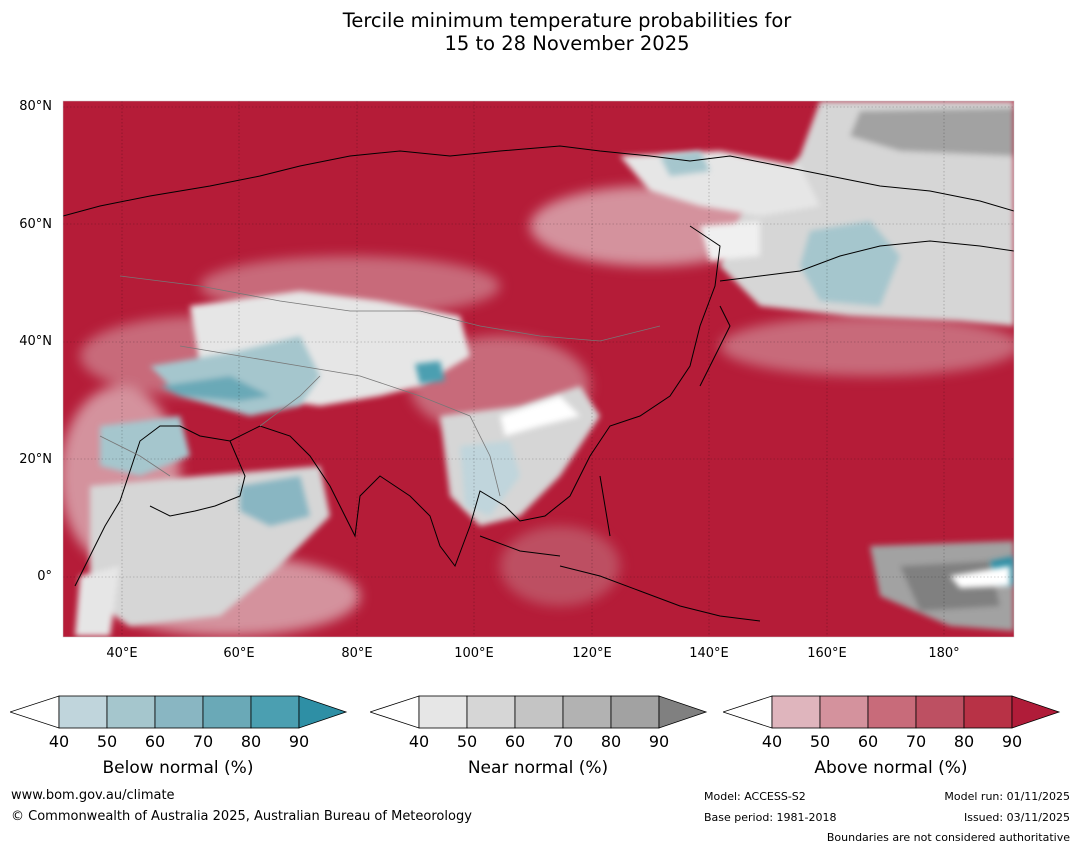 Image resolution: width=1081 pixels, height=850 pixels. I want to click on below-tick-50: 50, so click(107, 741).